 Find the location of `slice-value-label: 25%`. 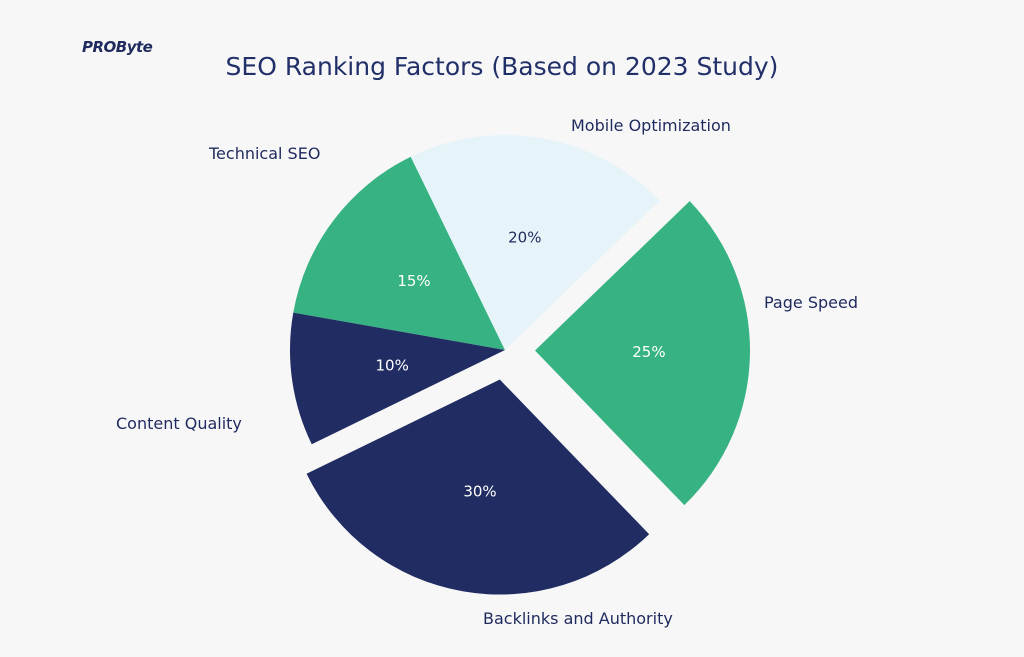

slice-value-label: 25% is located at coordinates (648, 352).